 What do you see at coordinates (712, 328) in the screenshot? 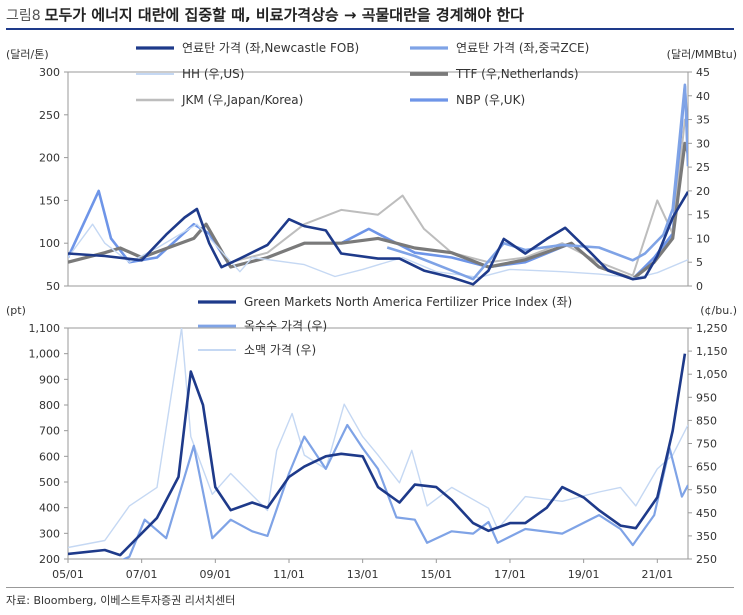
I see `right-tick-label: 1,250` at bounding box center [712, 328].